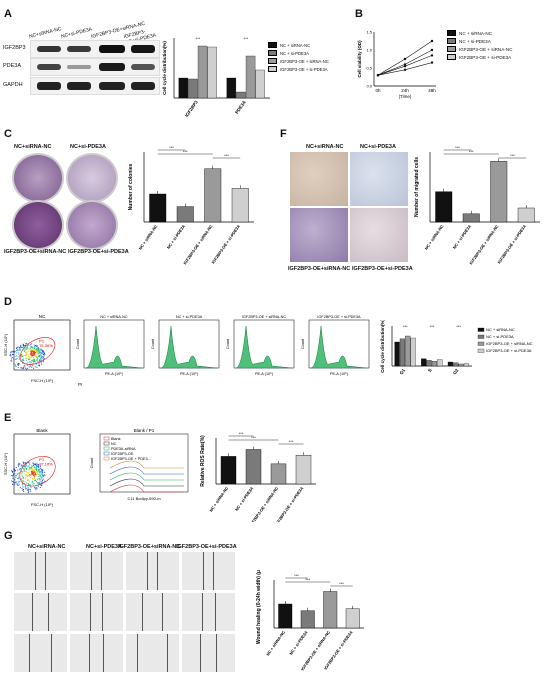  I want to click on blot-lane-label: NC+si-PDE3A, so click(76, 33).